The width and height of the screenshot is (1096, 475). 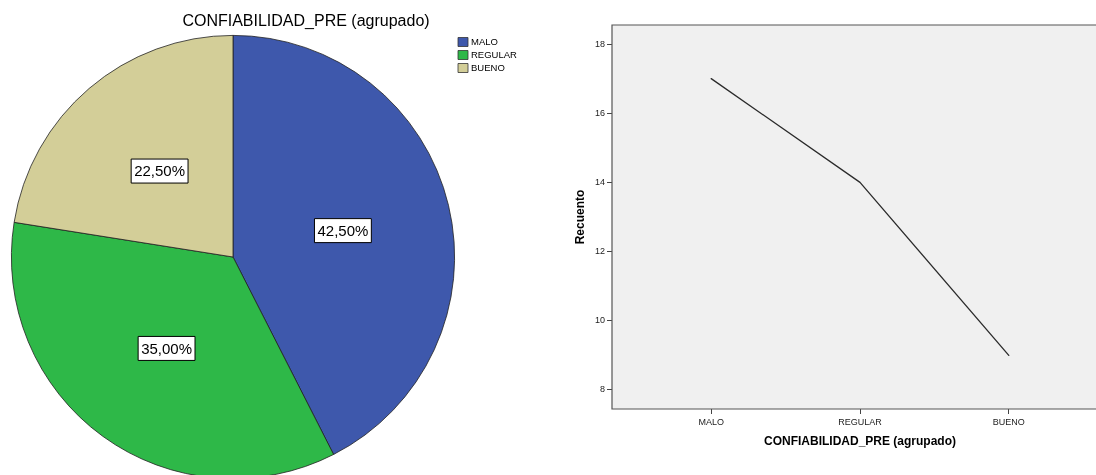 What do you see at coordinates (494, 55) in the screenshot?
I see `legend-label: REGULAR` at bounding box center [494, 55].